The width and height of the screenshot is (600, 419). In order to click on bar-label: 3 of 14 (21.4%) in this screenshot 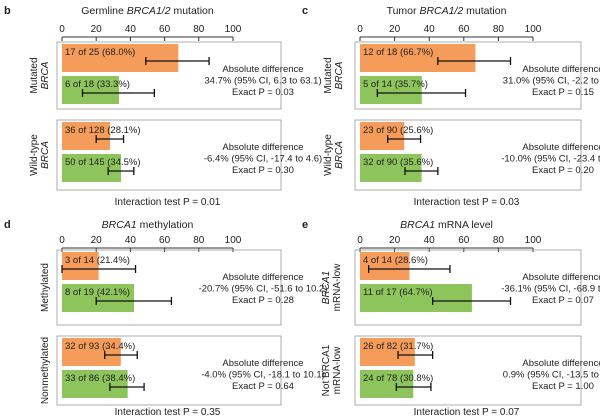, I will do `click(97, 260)`.